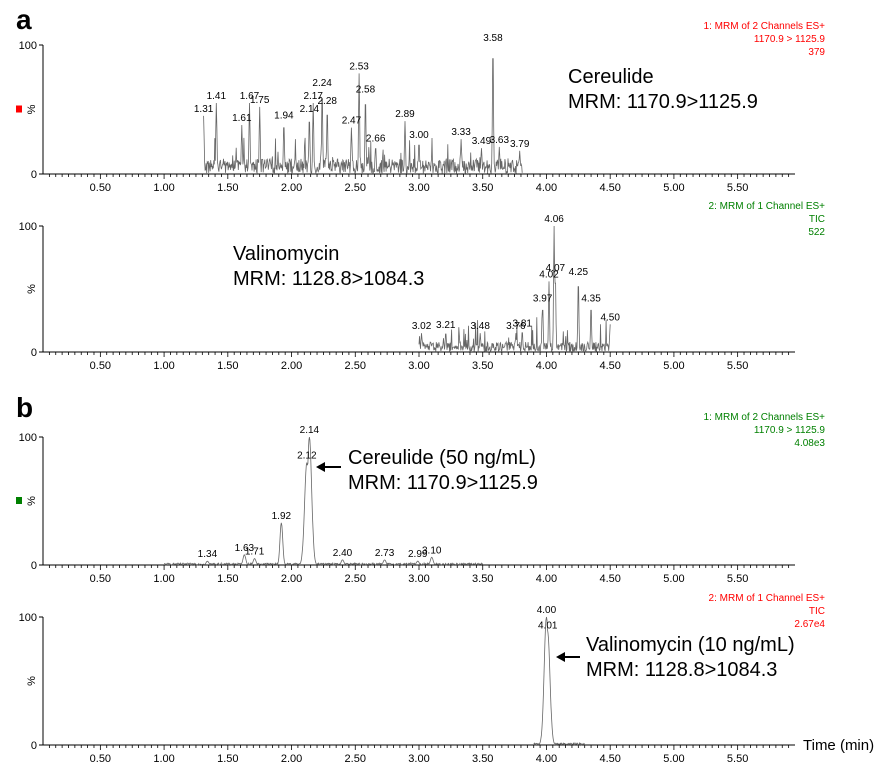 The height and width of the screenshot is (765, 887). Describe the element at coordinates (682, 670) in the screenshot. I see `chart-4-annotation-line-2: MRM: 1128.8>1084.3` at that location.